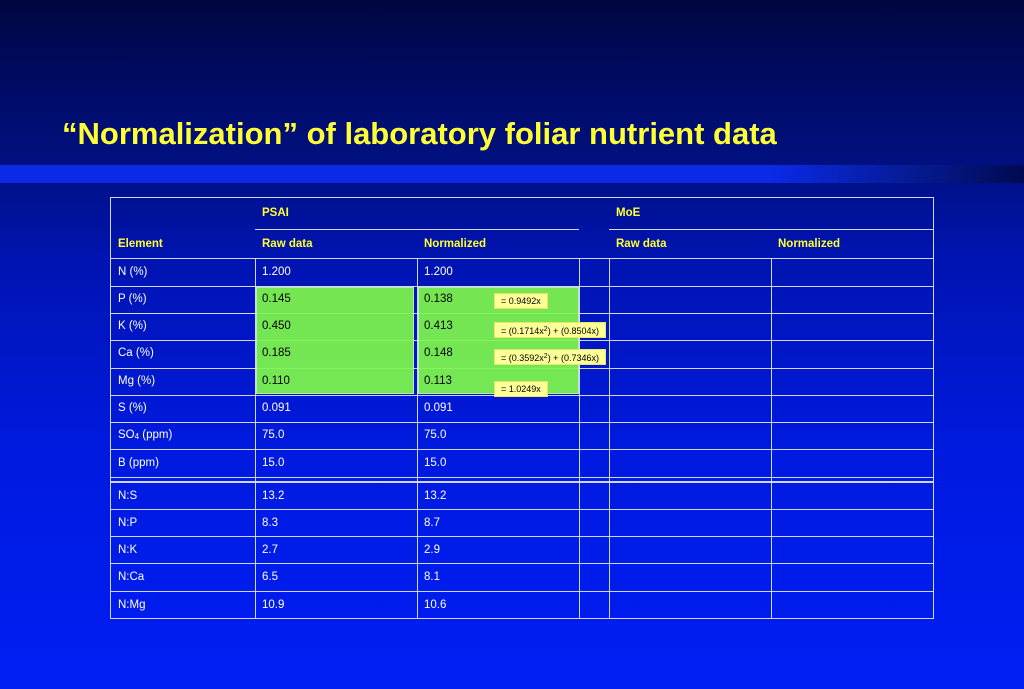 This screenshot has height=689, width=1024. I want to click on equation-ca: = (0.3592x2) + (0.7346x), so click(550, 357).